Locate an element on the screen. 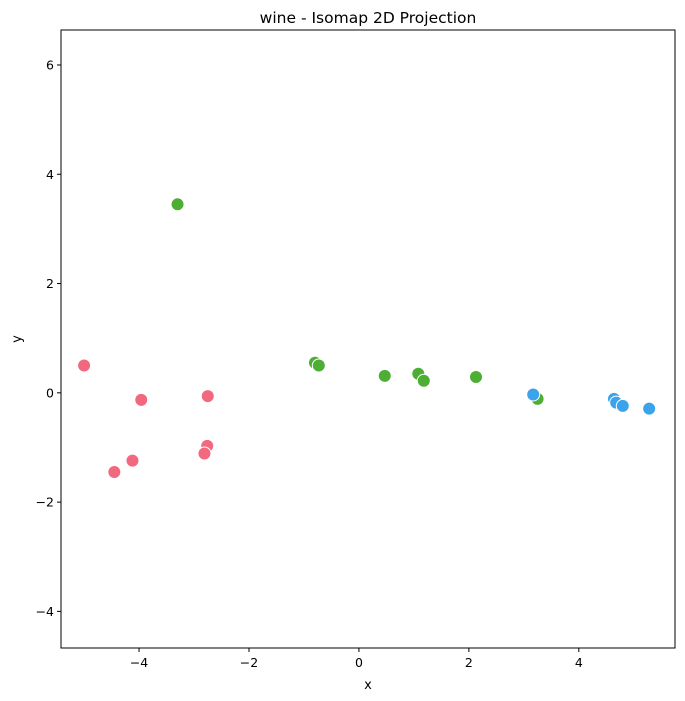 Image resolution: width=685 pixels, height=701 pixels. y-tick-label: 0 is located at coordinates (50, 392).